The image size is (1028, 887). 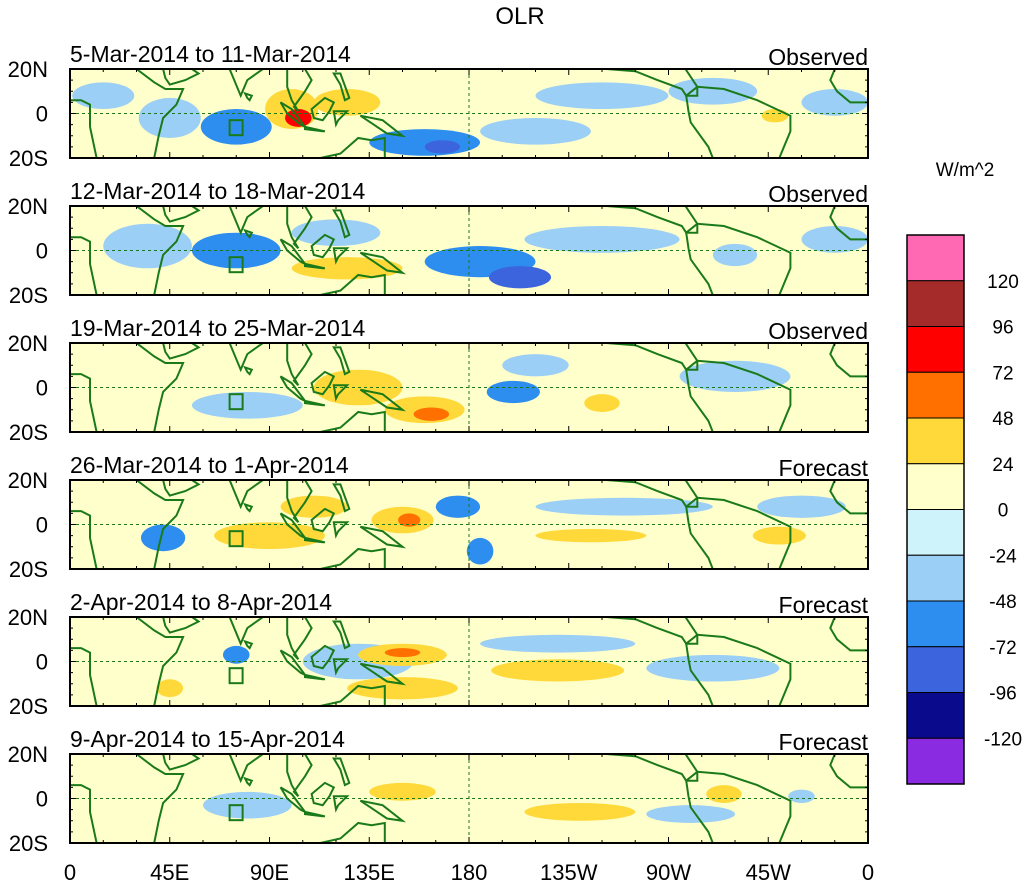 I want to click on x-tick-label: 45W, so click(x=768, y=872).